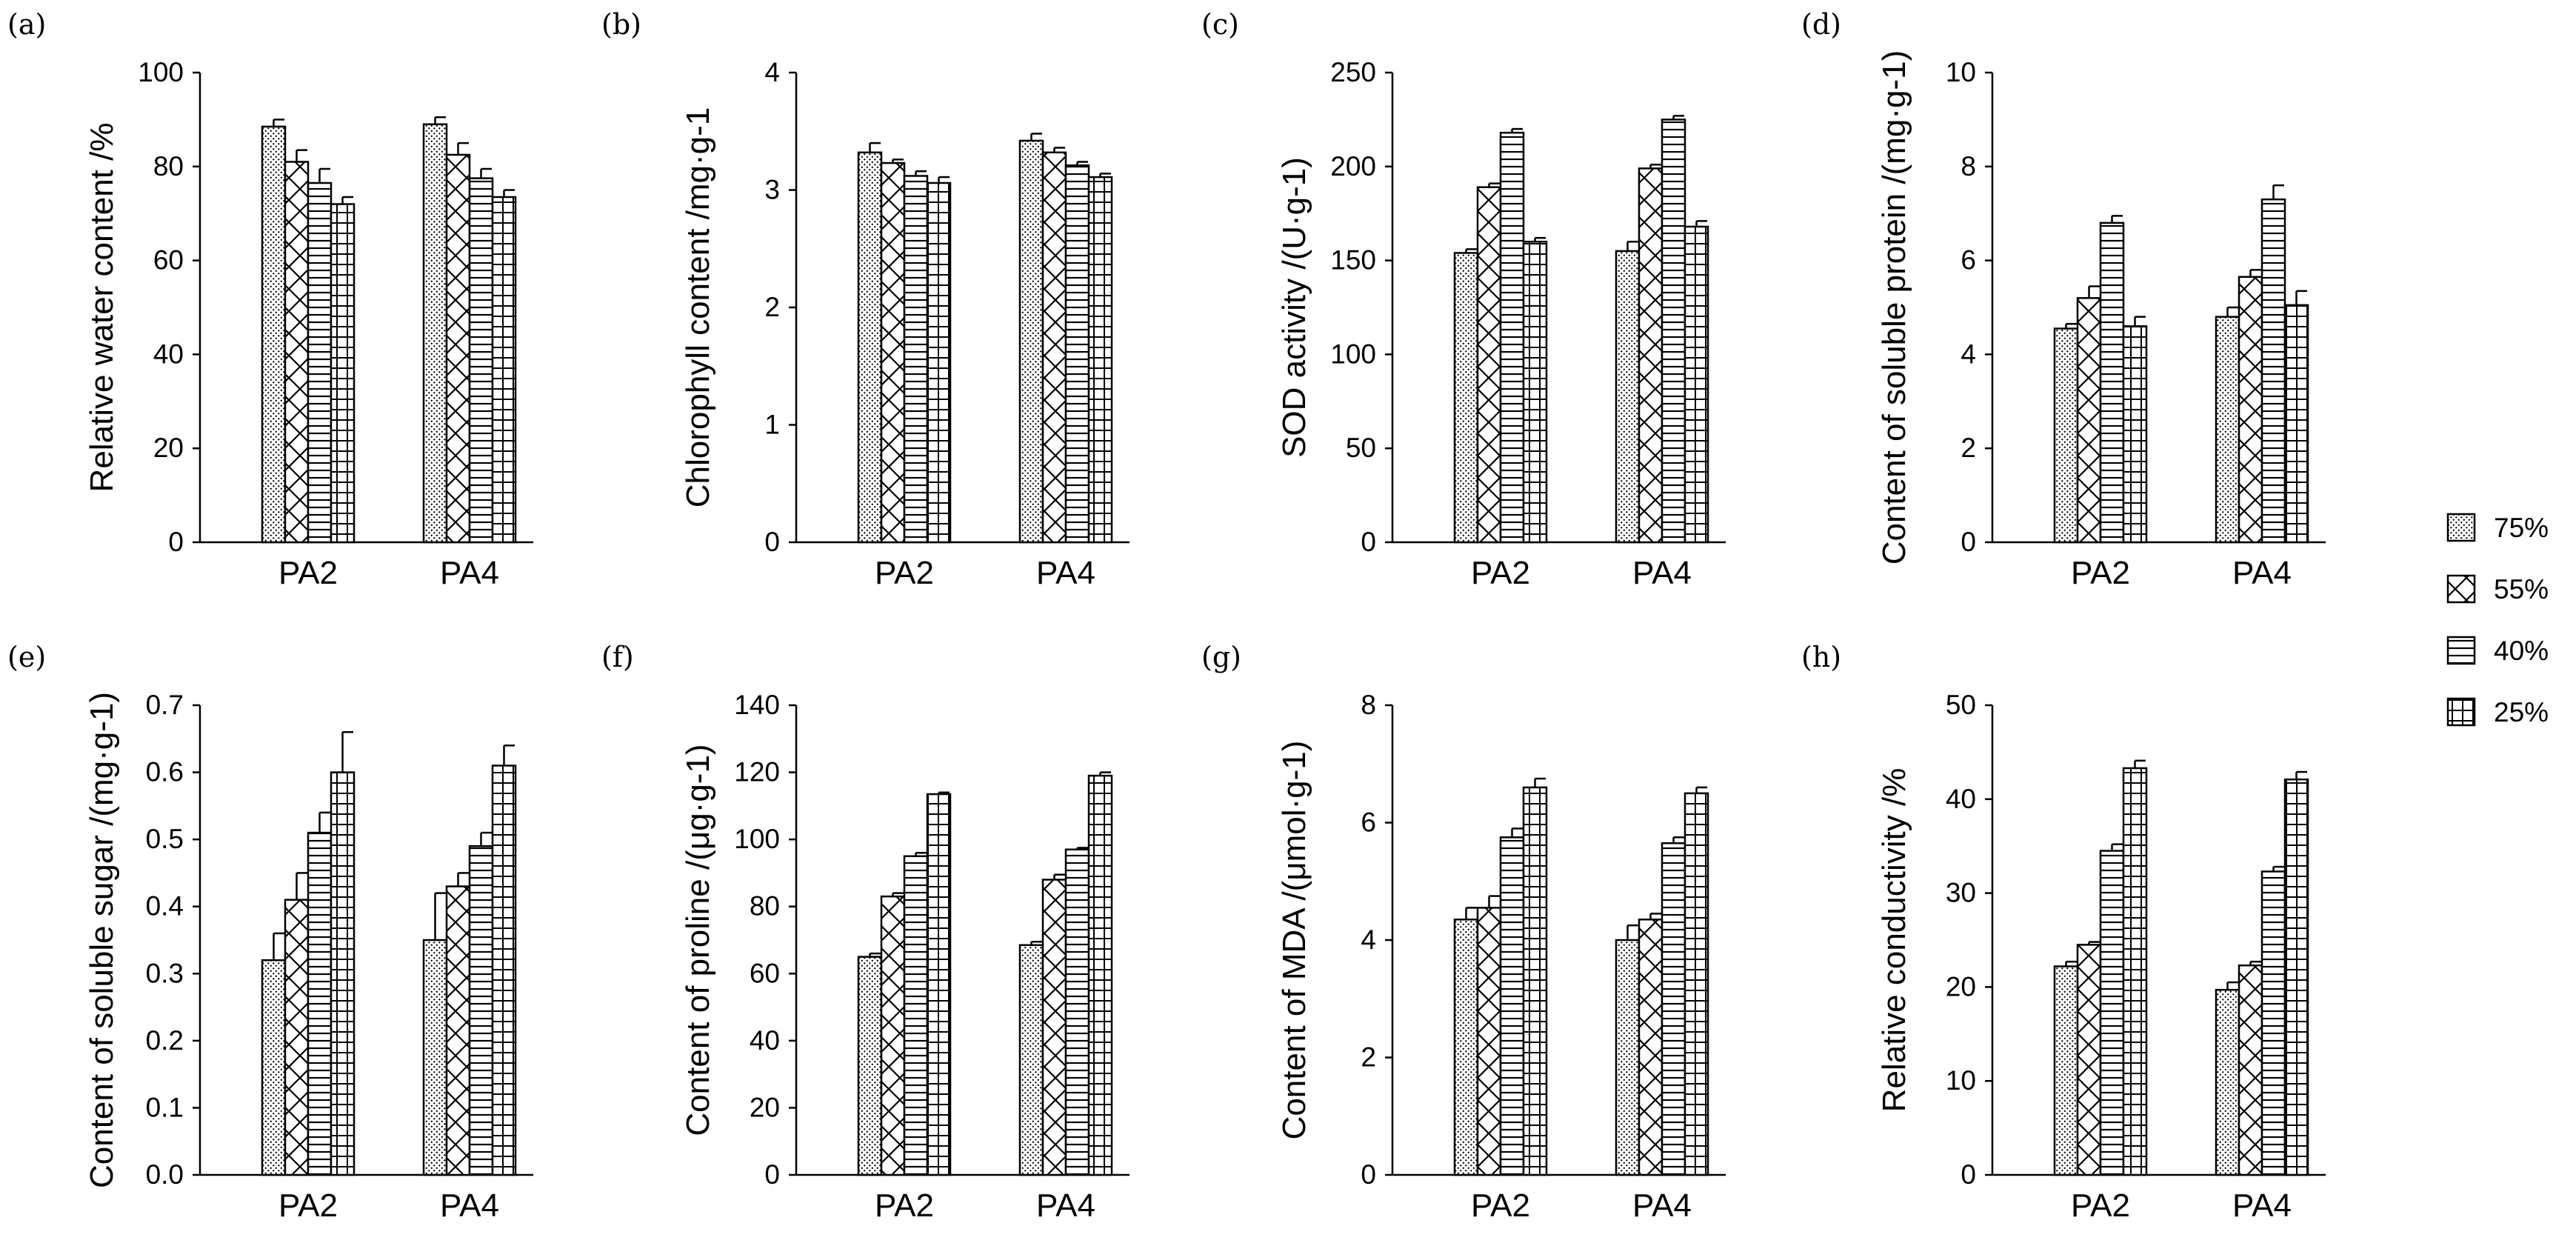 This screenshot has width=2576, height=1246. Describe the element at coordinates (165, 1040) in the screenshot. I see `y-tick-label: 0.2` at that location.